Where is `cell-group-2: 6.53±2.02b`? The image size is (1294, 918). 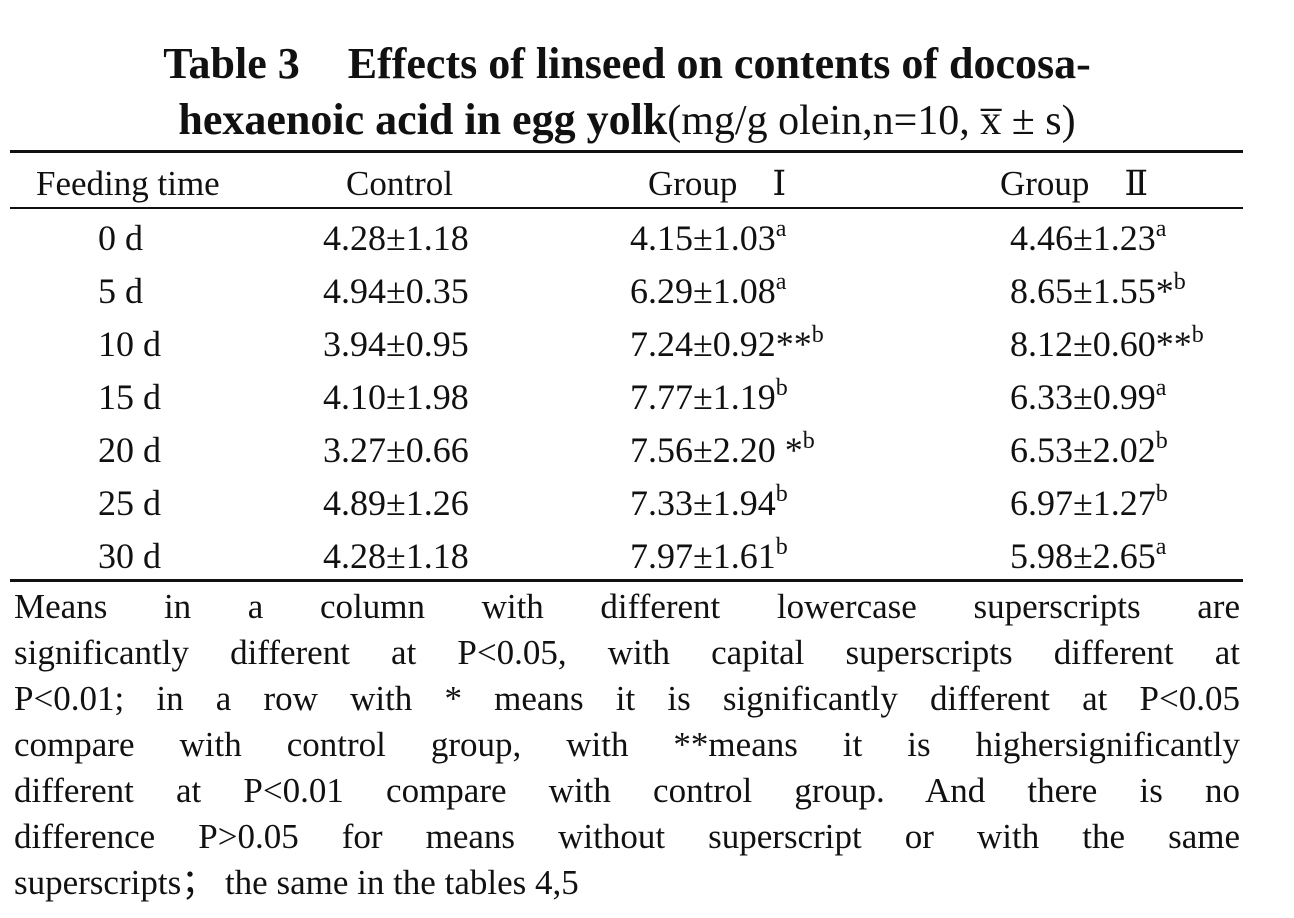
cell-group-2: 6.53±2.02b is located at coordinates (1089, 450).